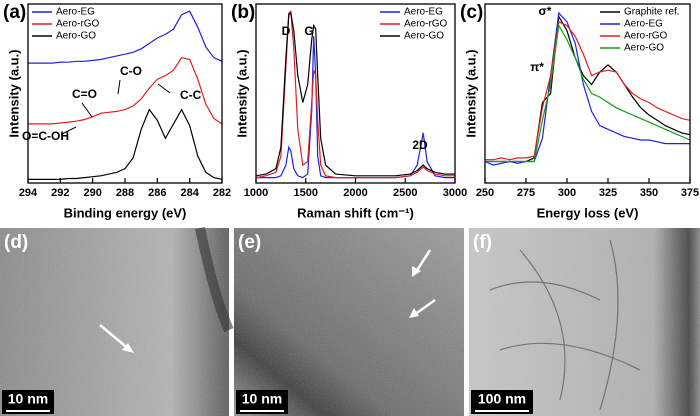  Describe the element at coordinates (243, 12) in the screenshot. I see `panel-label: (b)` at that location.